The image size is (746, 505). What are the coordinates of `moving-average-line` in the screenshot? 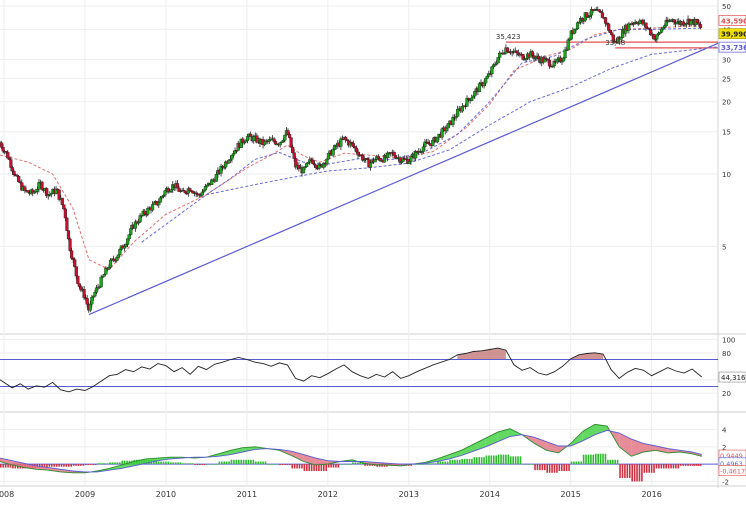 It's located at (136, 212).